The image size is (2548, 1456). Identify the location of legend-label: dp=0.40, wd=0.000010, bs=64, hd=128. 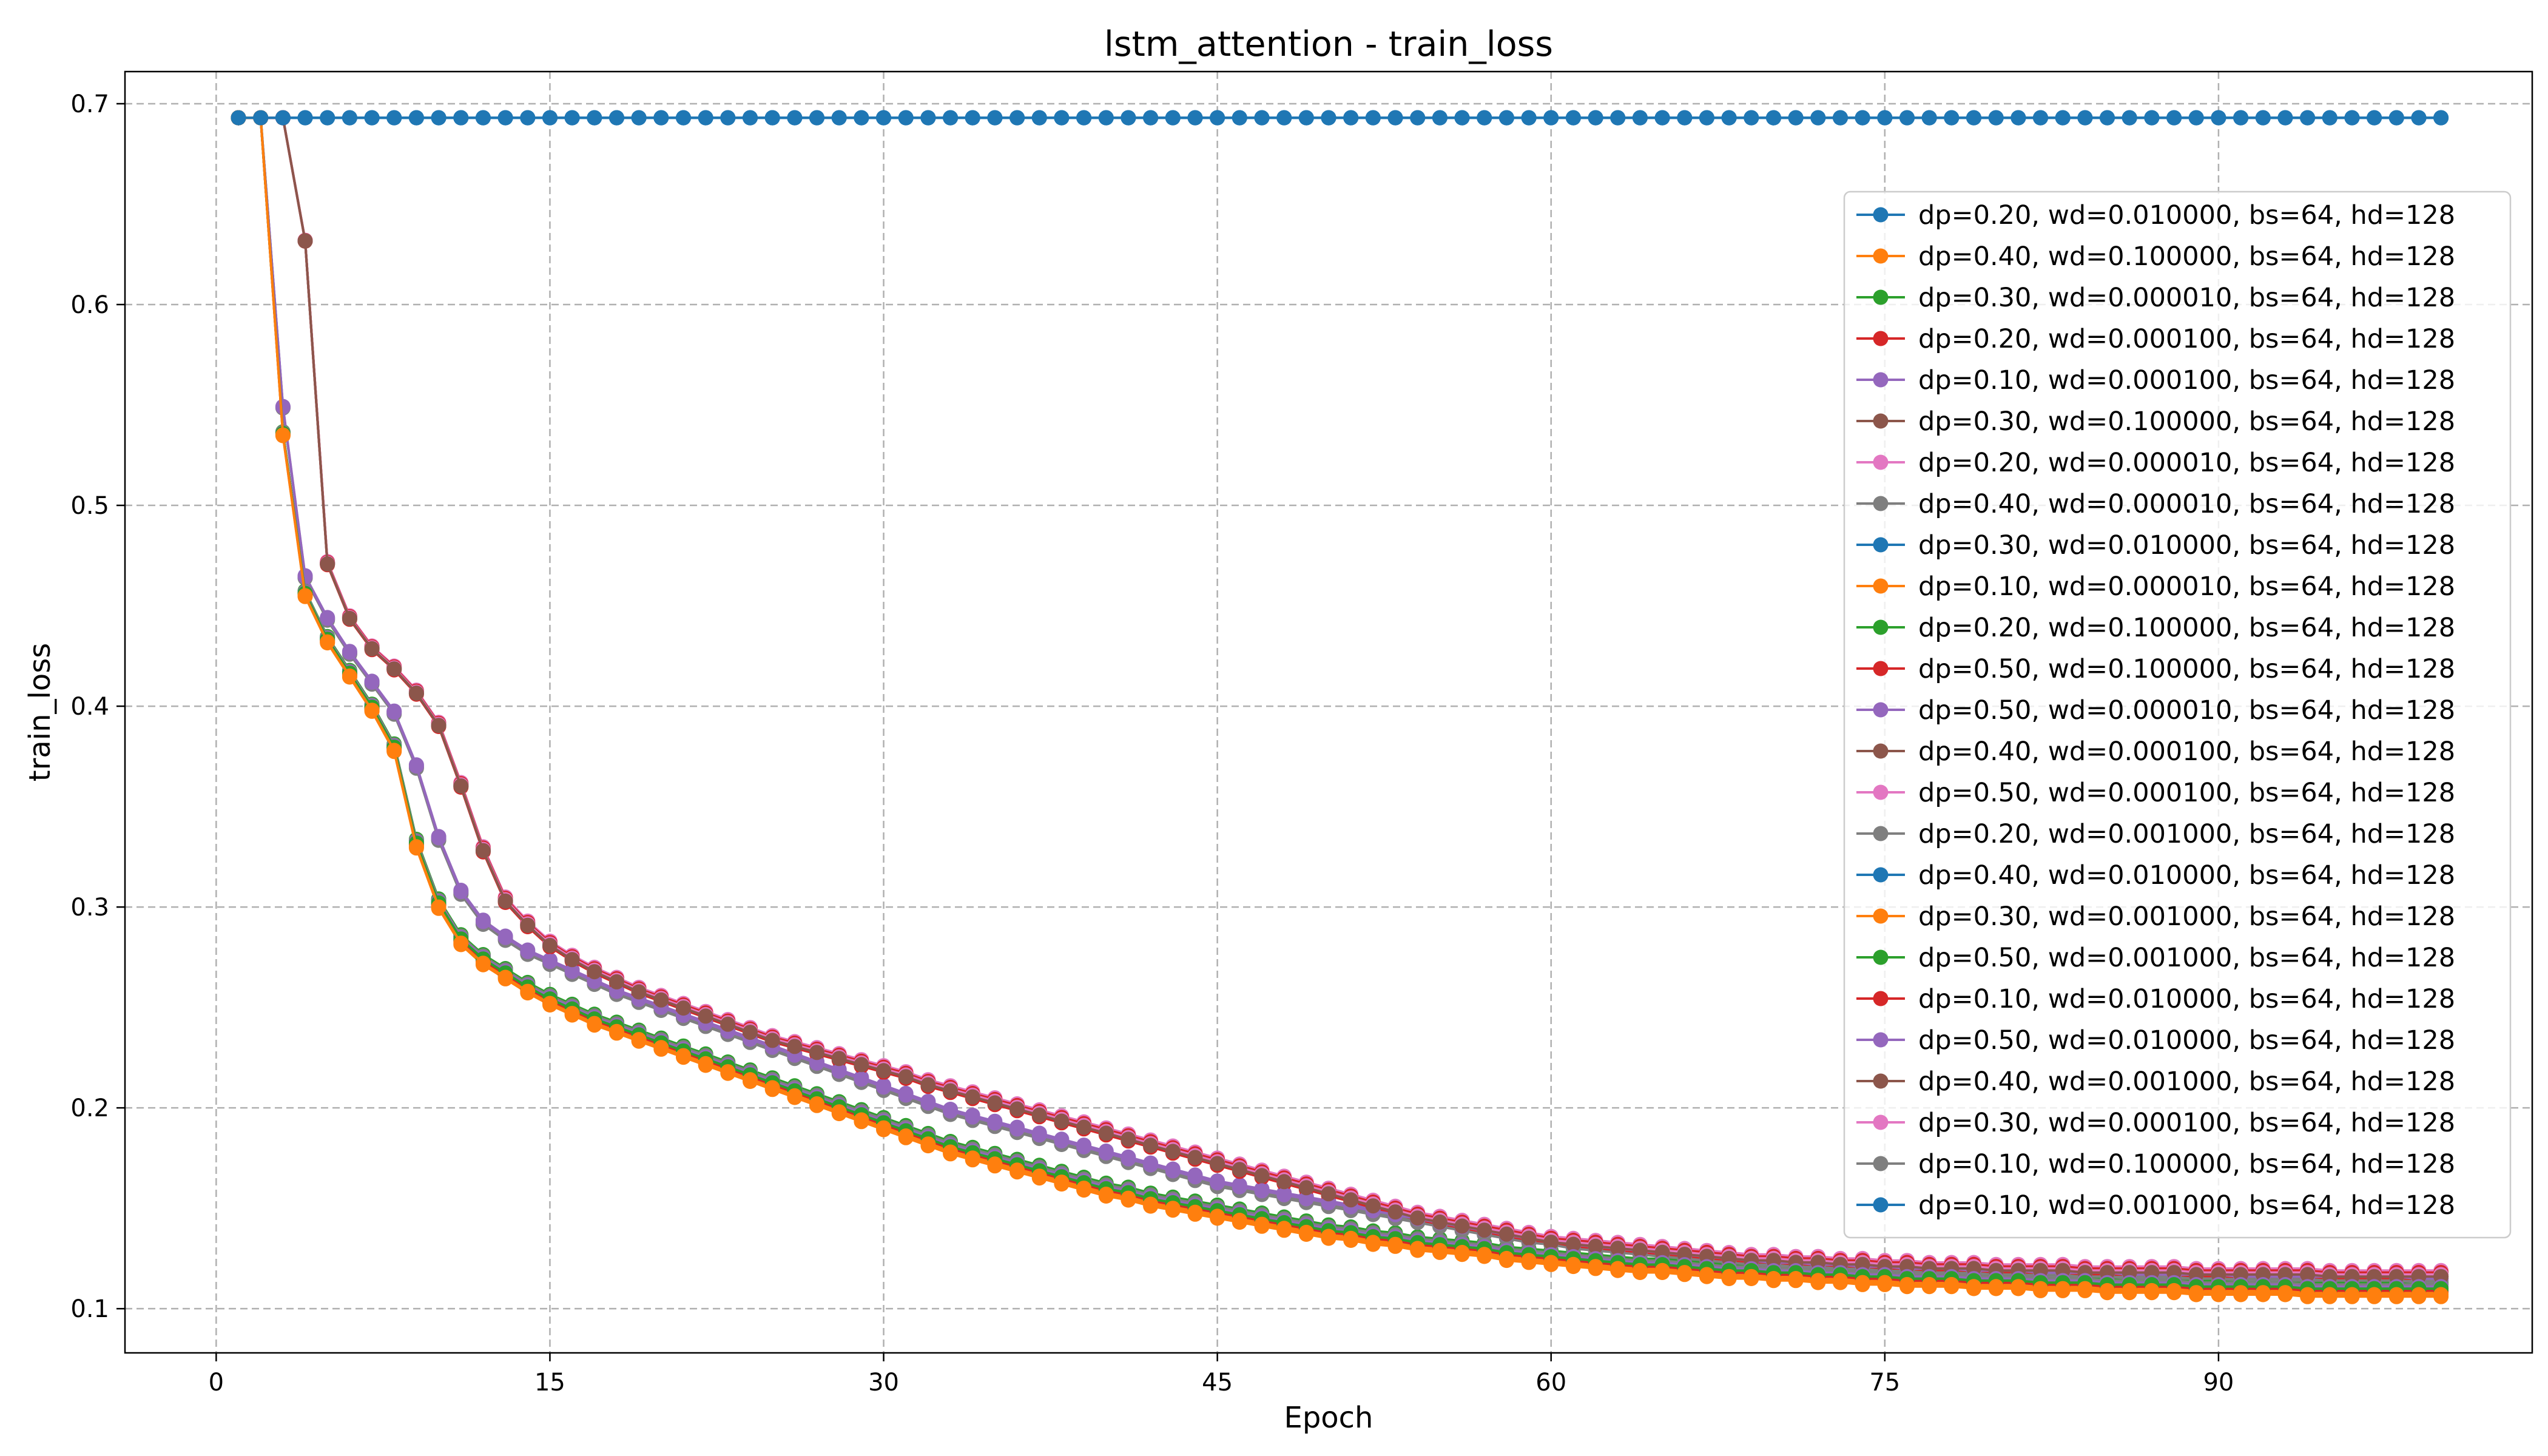
(2186, 504).